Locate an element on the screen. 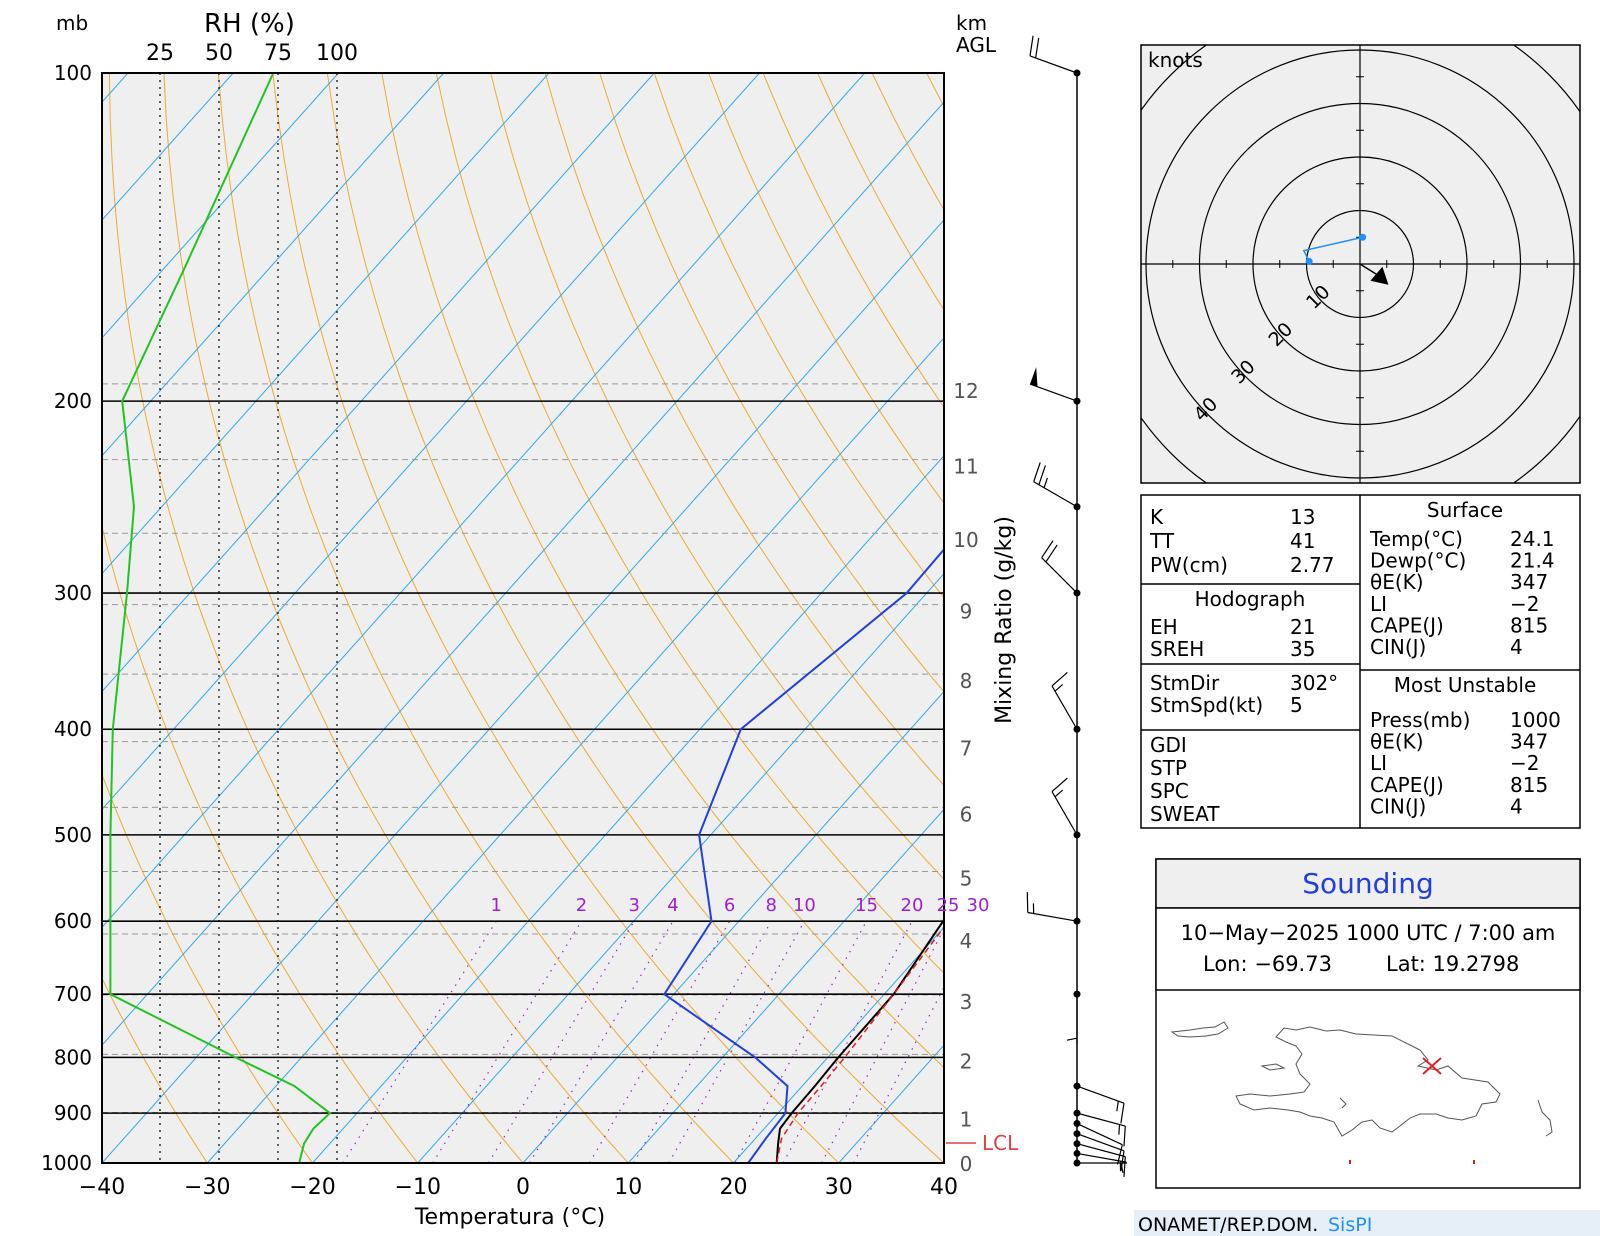 This screenshot has width=1600, height=1236. storm-row-value: 302° is located at coordinates (1314, 683).